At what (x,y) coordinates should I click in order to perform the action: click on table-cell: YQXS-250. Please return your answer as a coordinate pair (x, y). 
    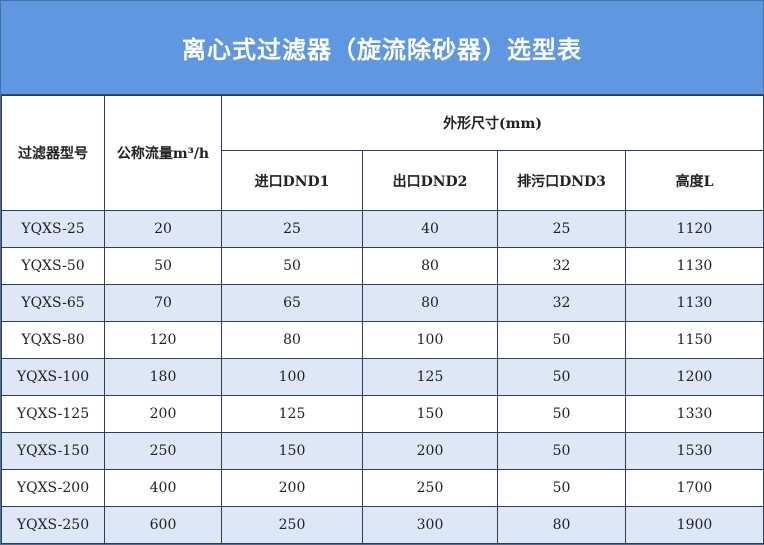
    Looking at the image, I should click on (53, 525).